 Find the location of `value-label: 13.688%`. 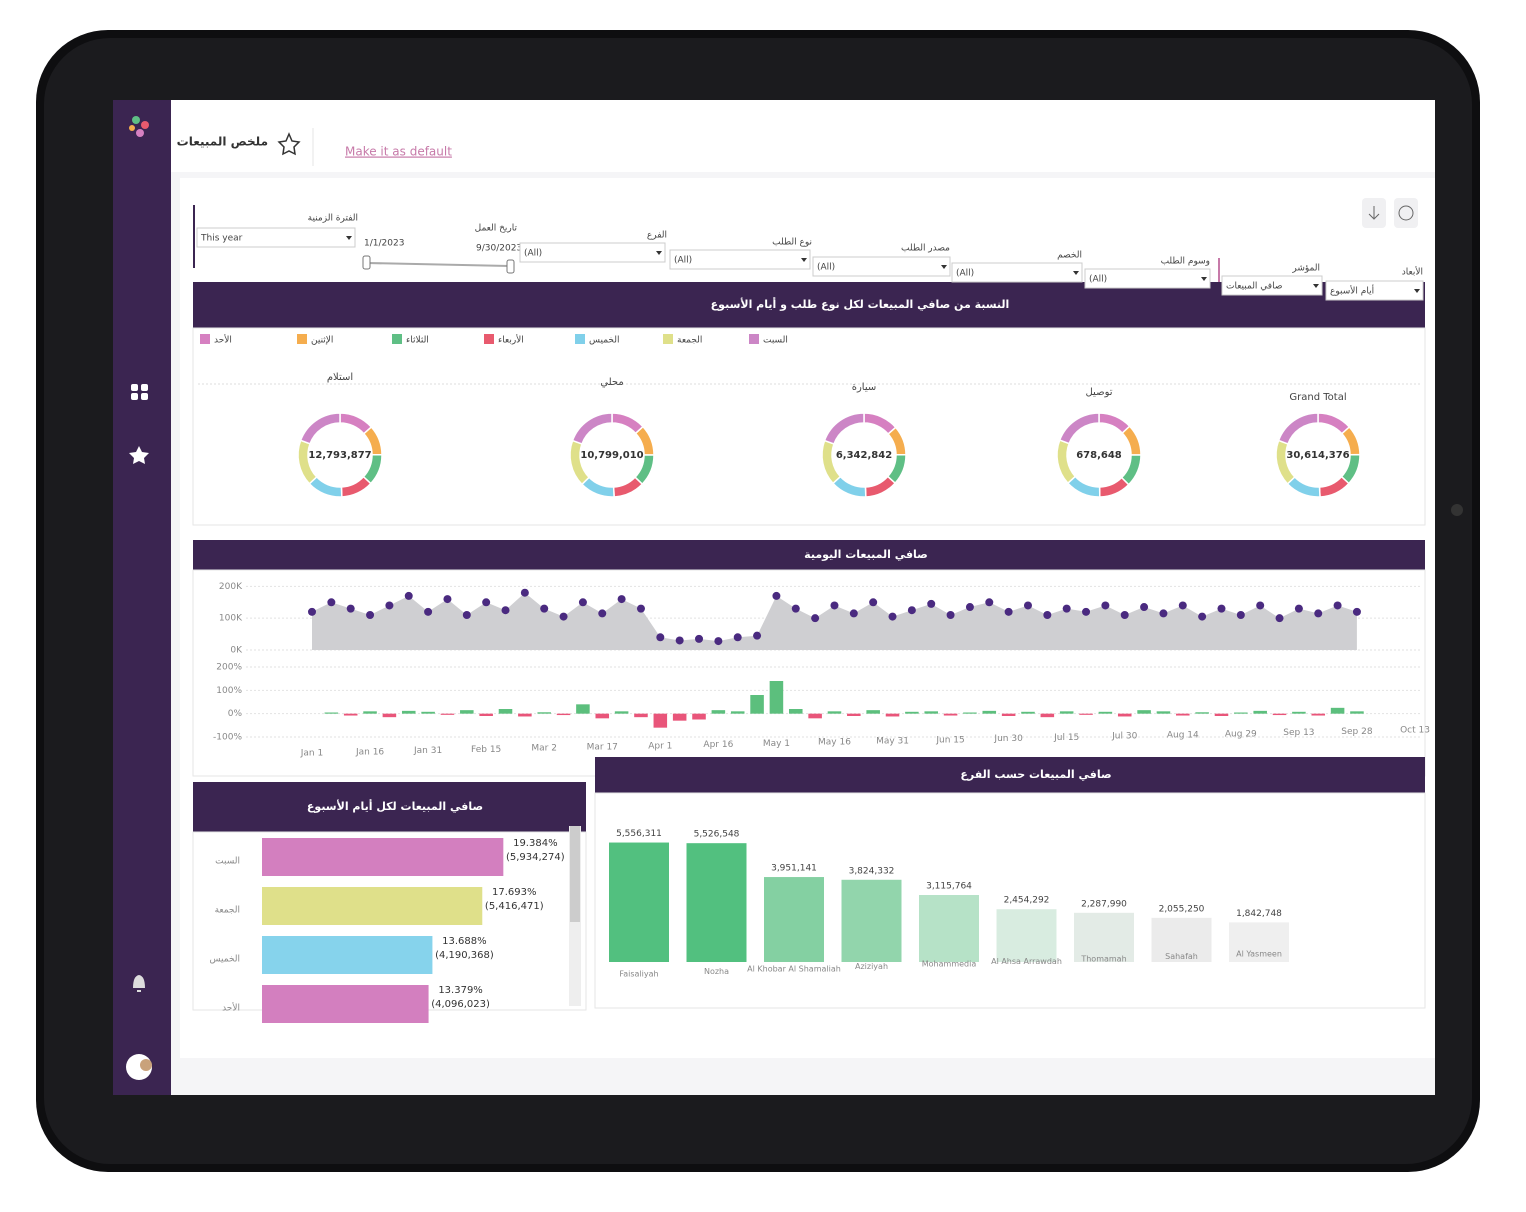

value-label: 13.688% is located at coordinates (464, 941).